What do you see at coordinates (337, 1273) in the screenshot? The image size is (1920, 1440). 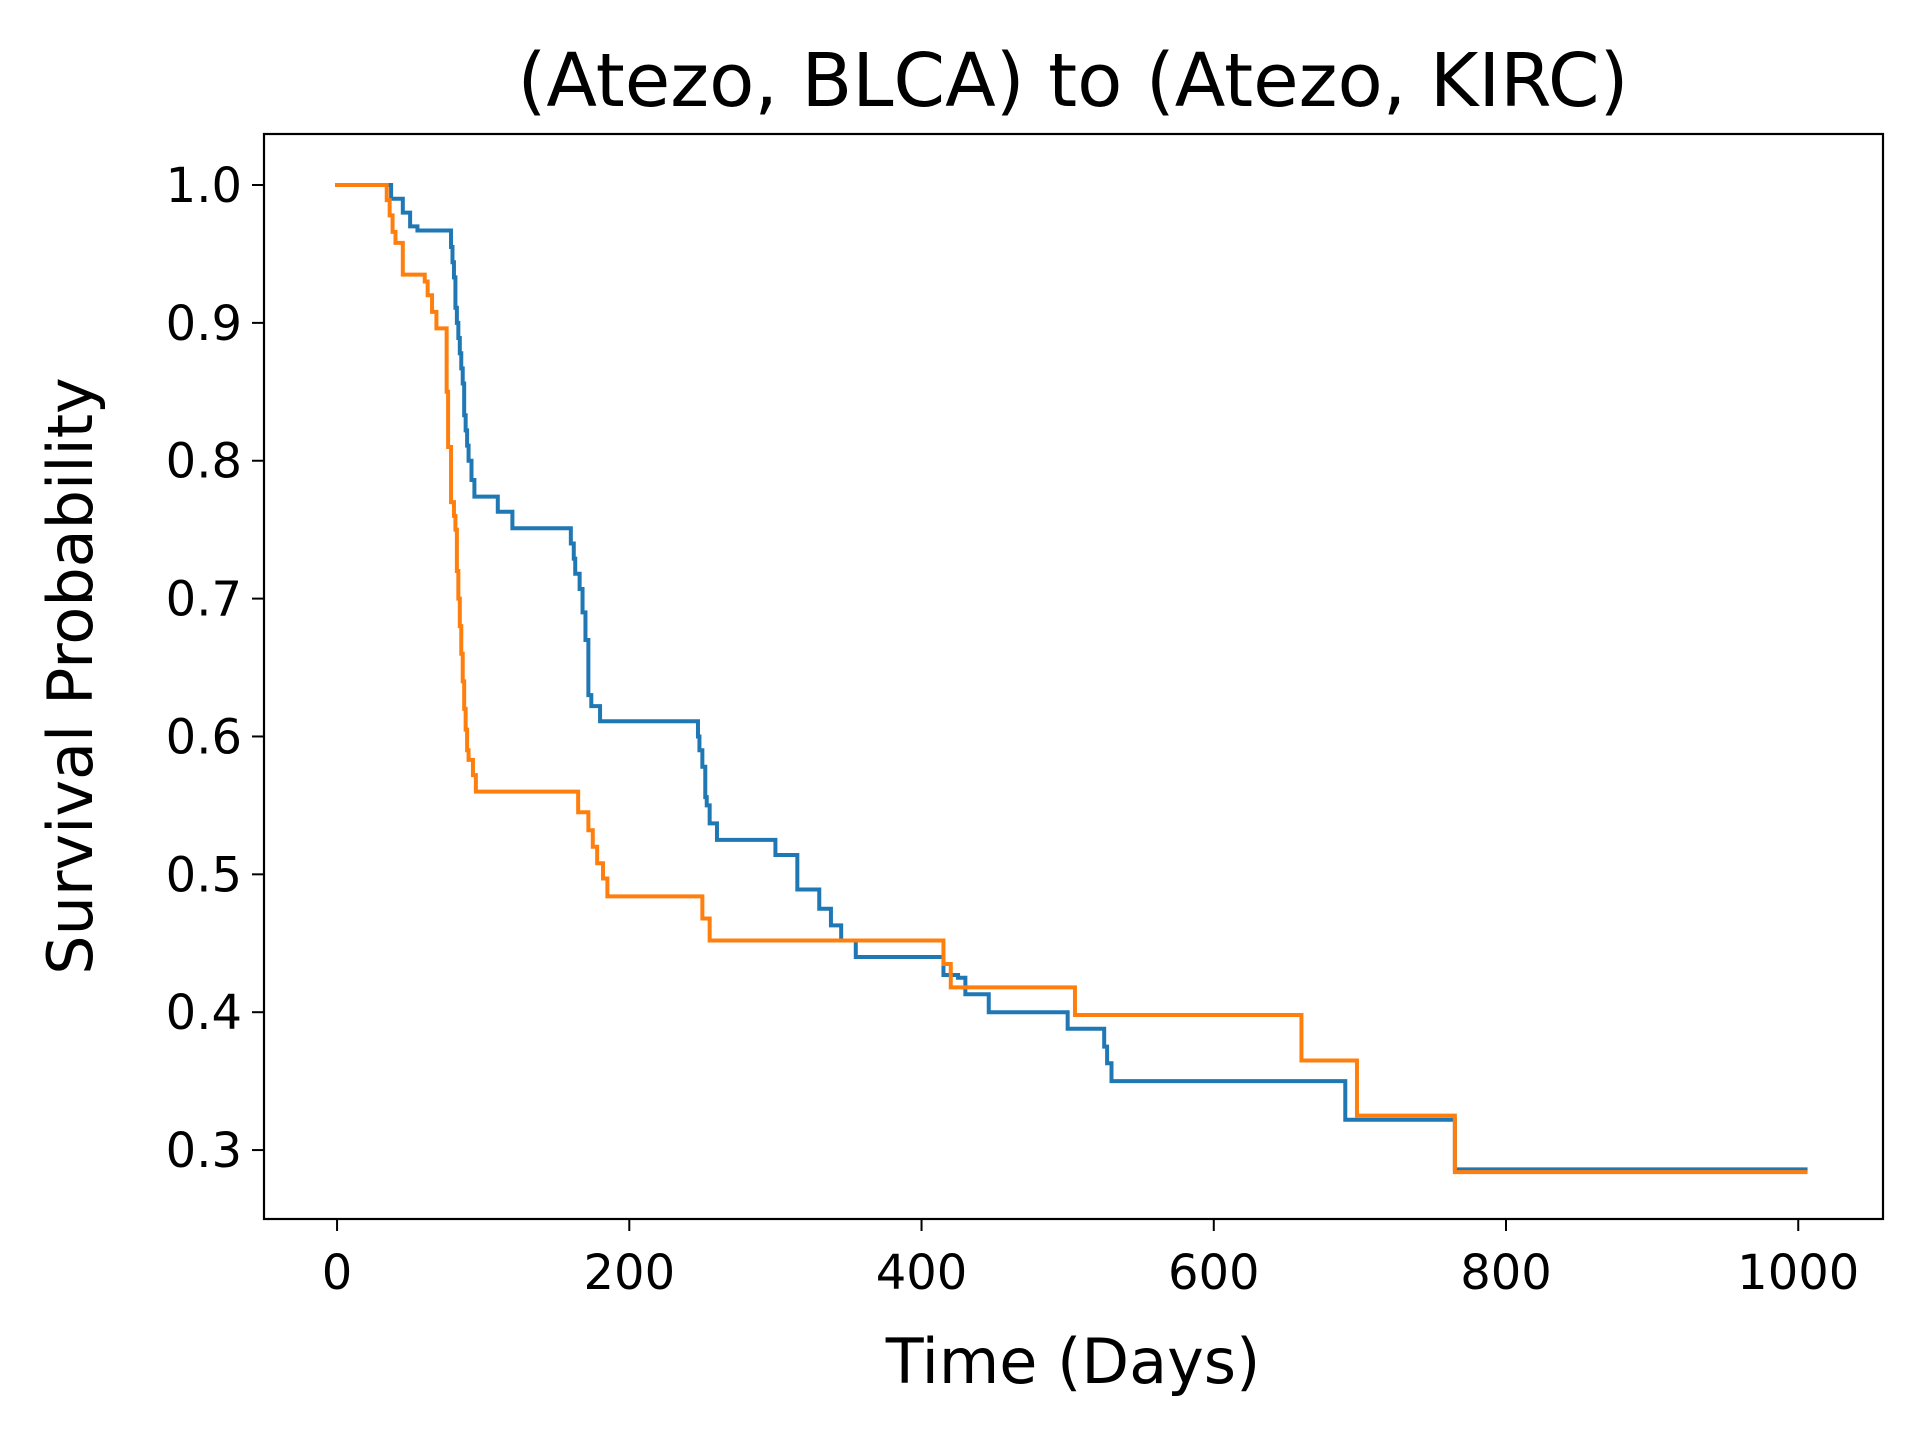 I see `x-tick-label: 0` at bounding box center [337, 1273].